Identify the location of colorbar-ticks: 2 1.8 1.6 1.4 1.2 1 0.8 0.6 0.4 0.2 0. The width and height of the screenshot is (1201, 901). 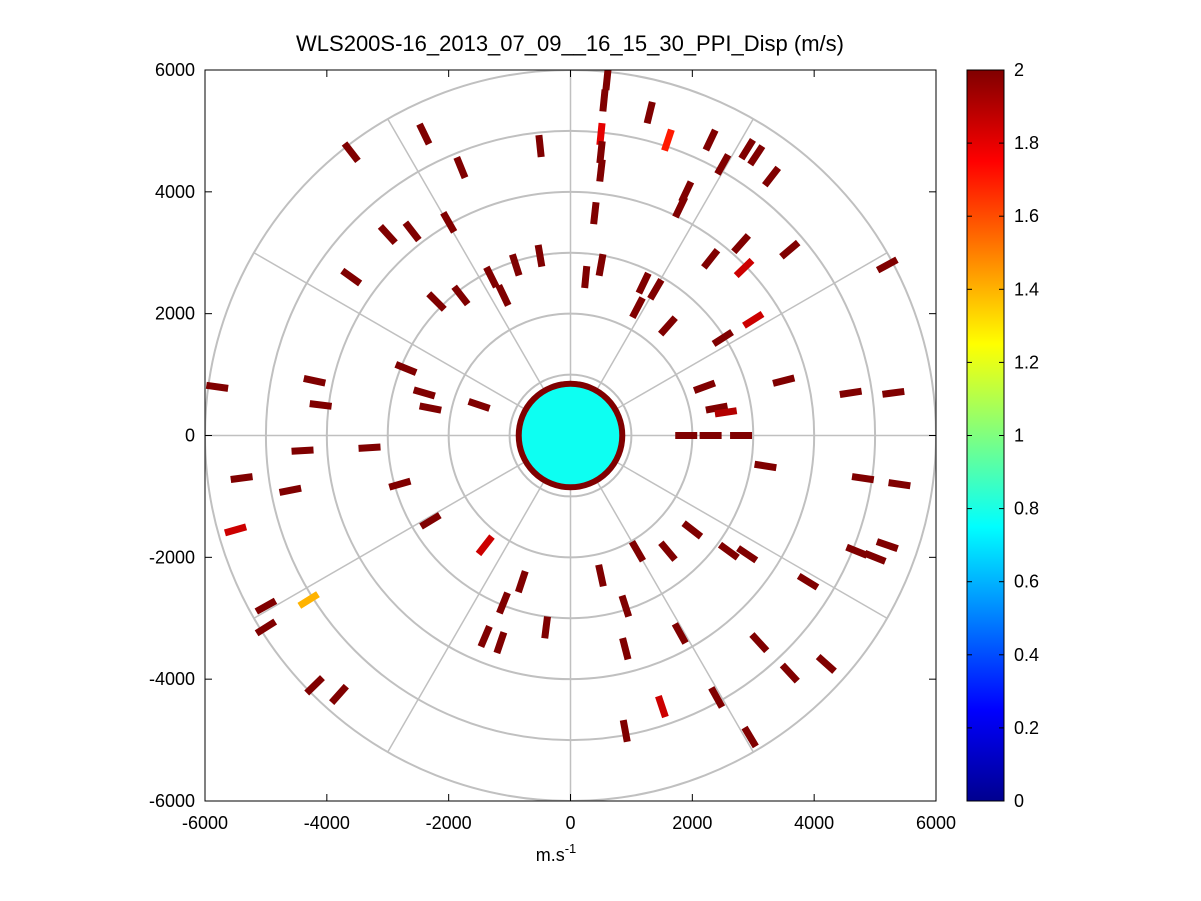
(1003, 435).